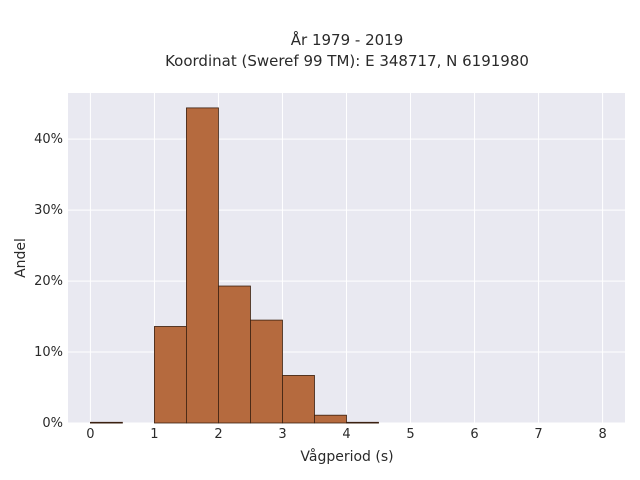  Describe the element at coordinates (48, 352) in the screenshot. I see `y-tick-label: 10%` at that location.